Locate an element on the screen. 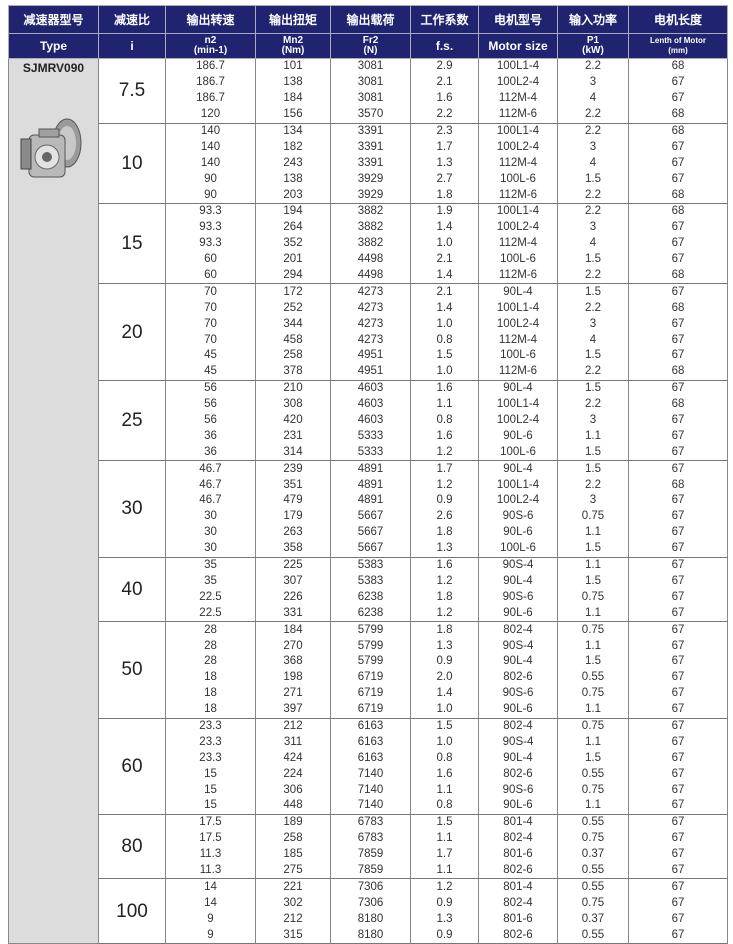  input-power-cell: 0.55 is located at coordinates (593, 677).